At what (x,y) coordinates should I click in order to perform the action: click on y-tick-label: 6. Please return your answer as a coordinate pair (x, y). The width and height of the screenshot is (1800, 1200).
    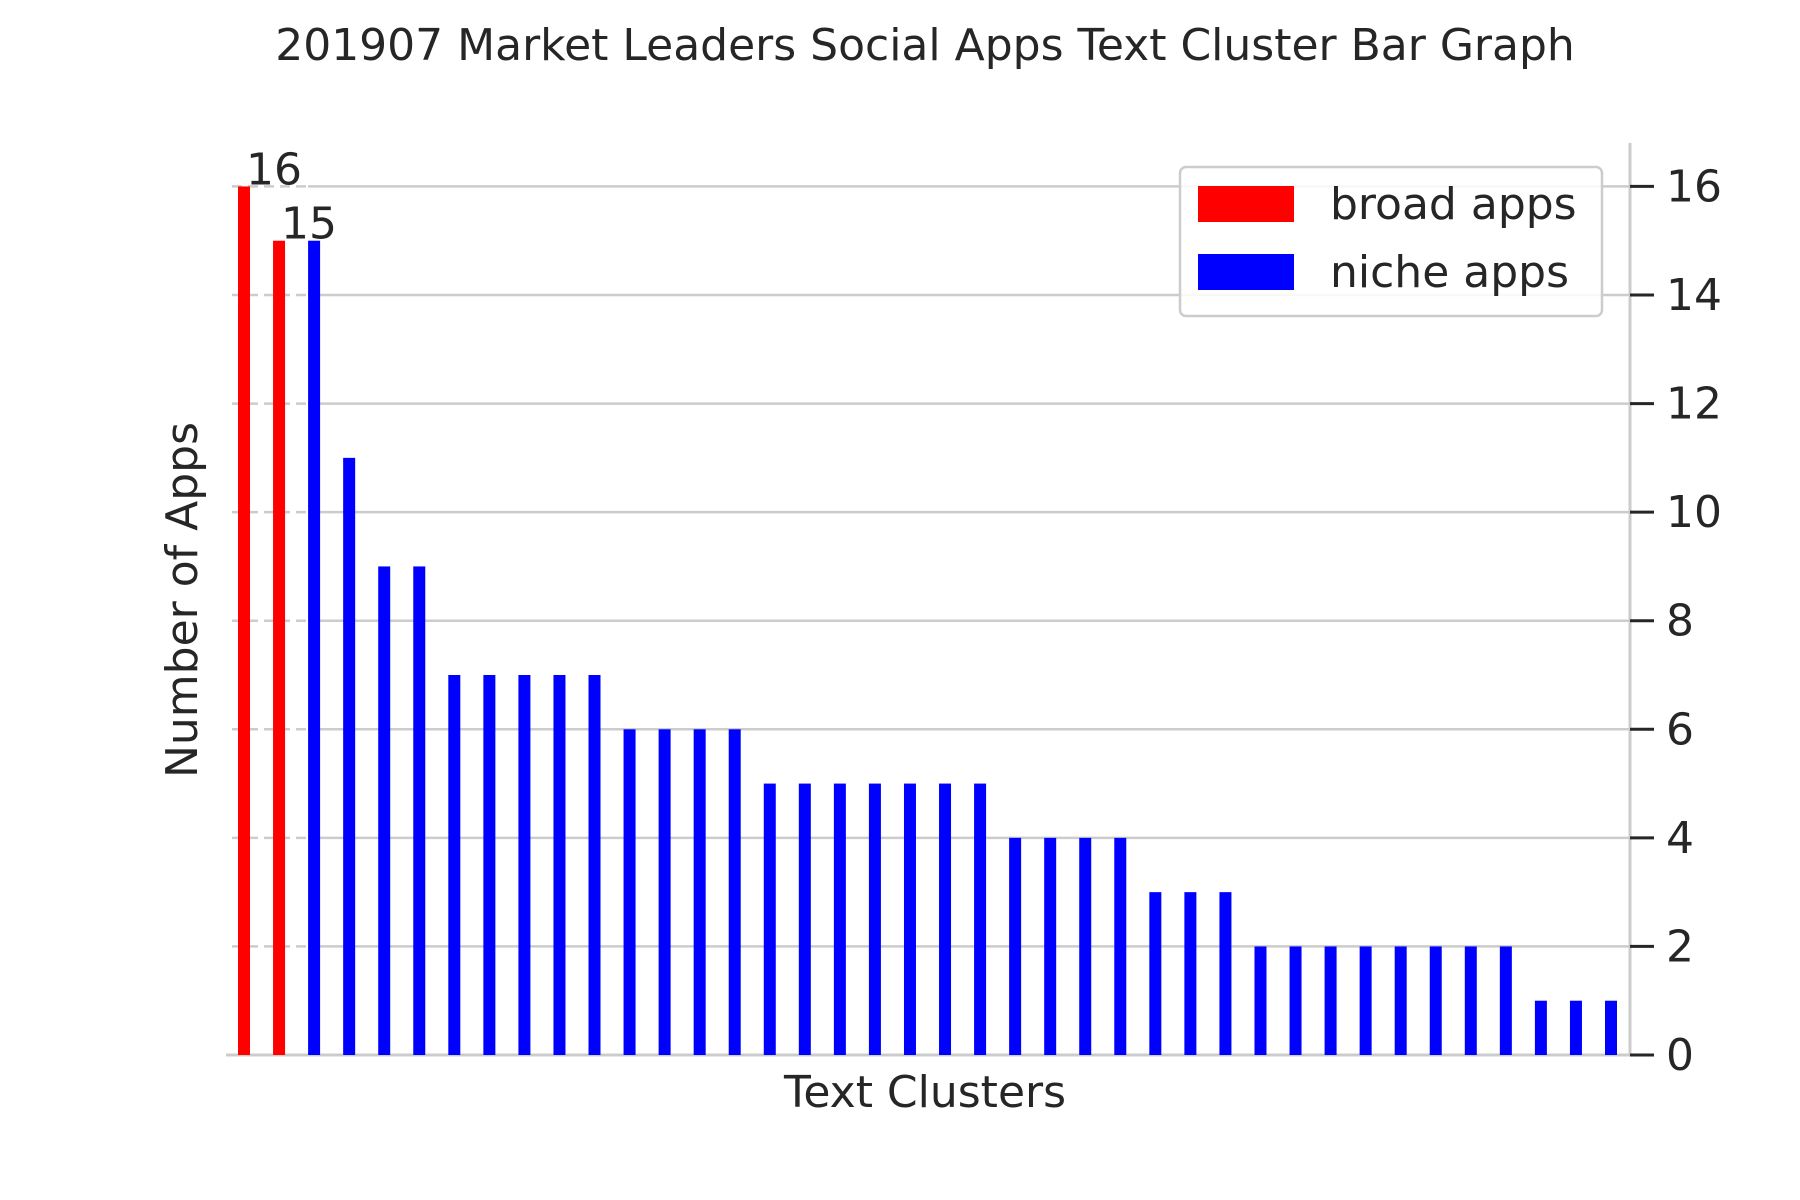
    Looking at the image, I should click on (1680, 729).